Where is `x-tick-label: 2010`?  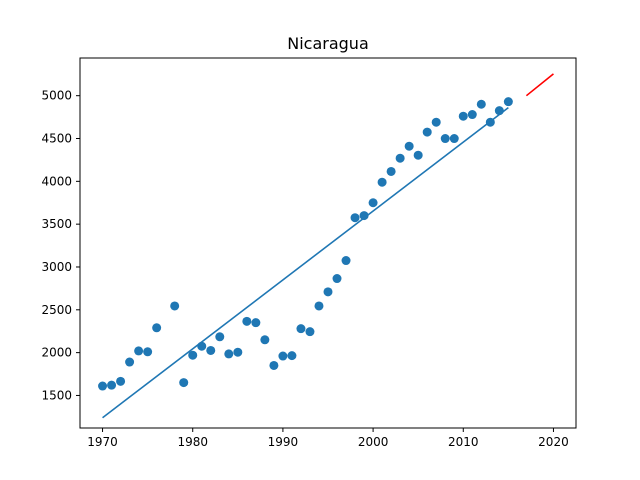
x-tick-label: 2010 is located at coordinates (463, 442).